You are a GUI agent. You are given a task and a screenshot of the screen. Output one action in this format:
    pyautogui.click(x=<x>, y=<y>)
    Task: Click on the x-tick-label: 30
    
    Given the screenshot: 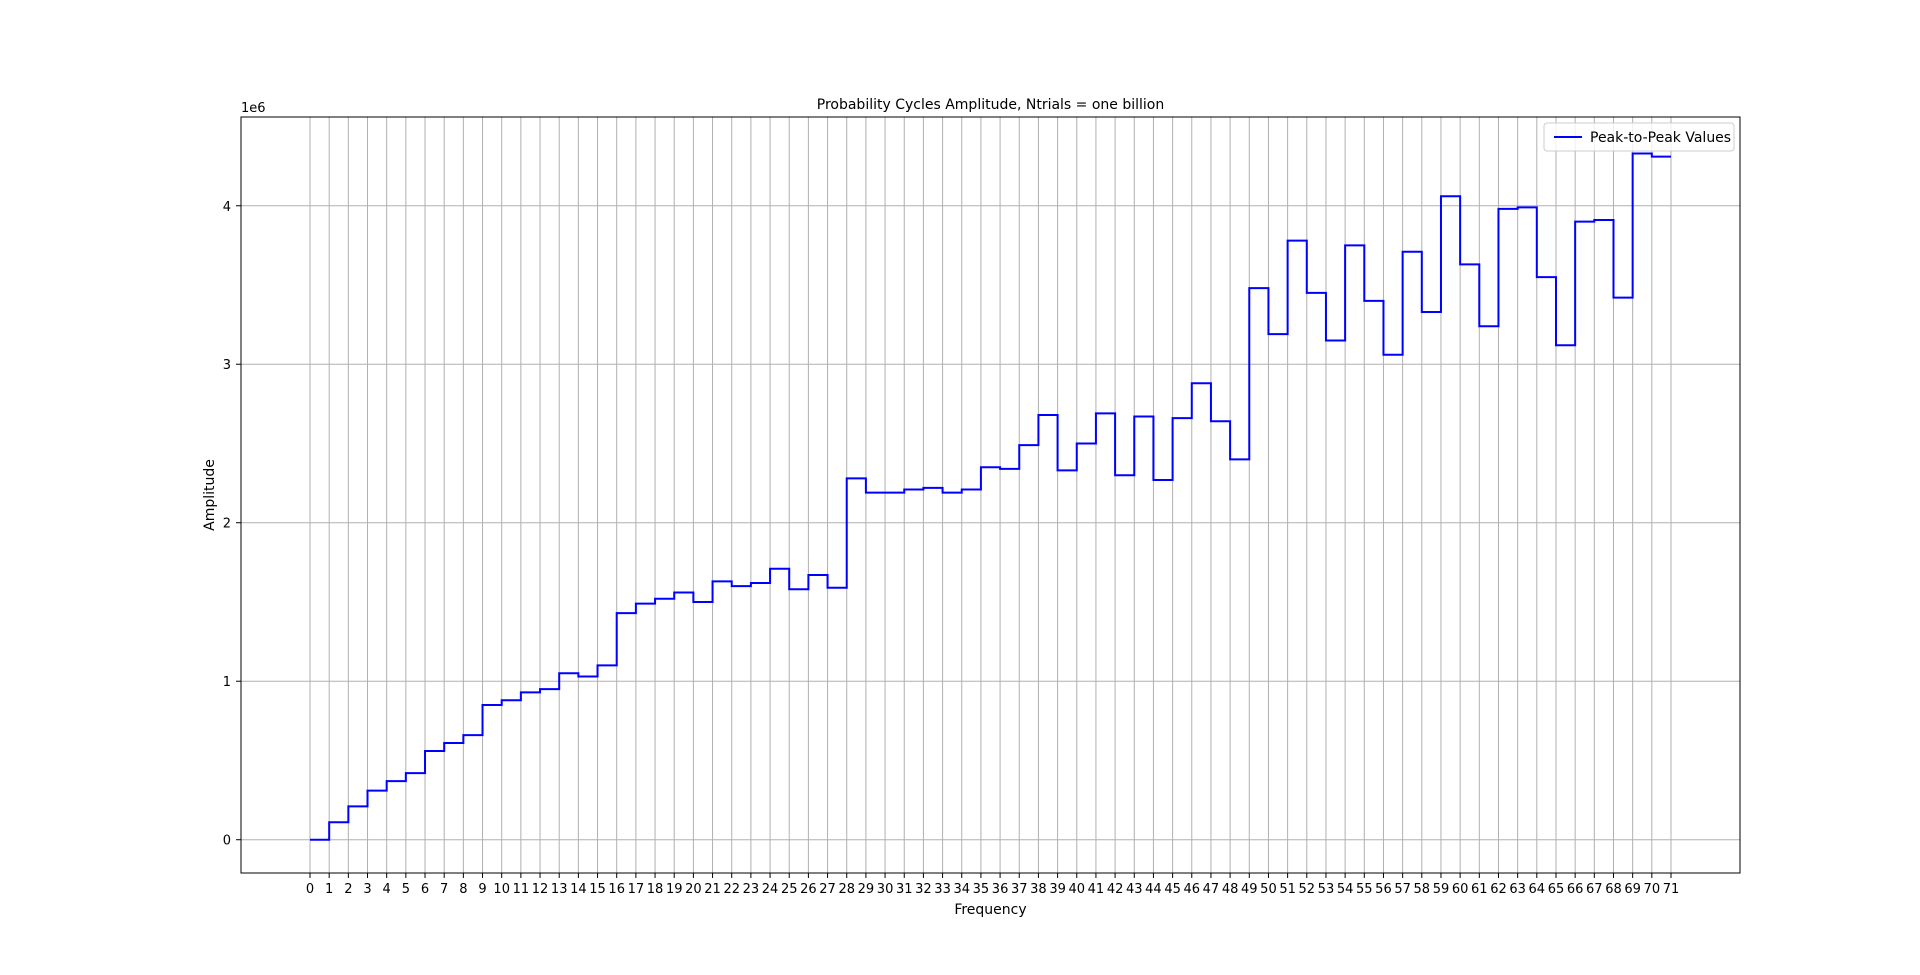 What is the action you would take?
    pyautogui.click(x=885, y=889)
    